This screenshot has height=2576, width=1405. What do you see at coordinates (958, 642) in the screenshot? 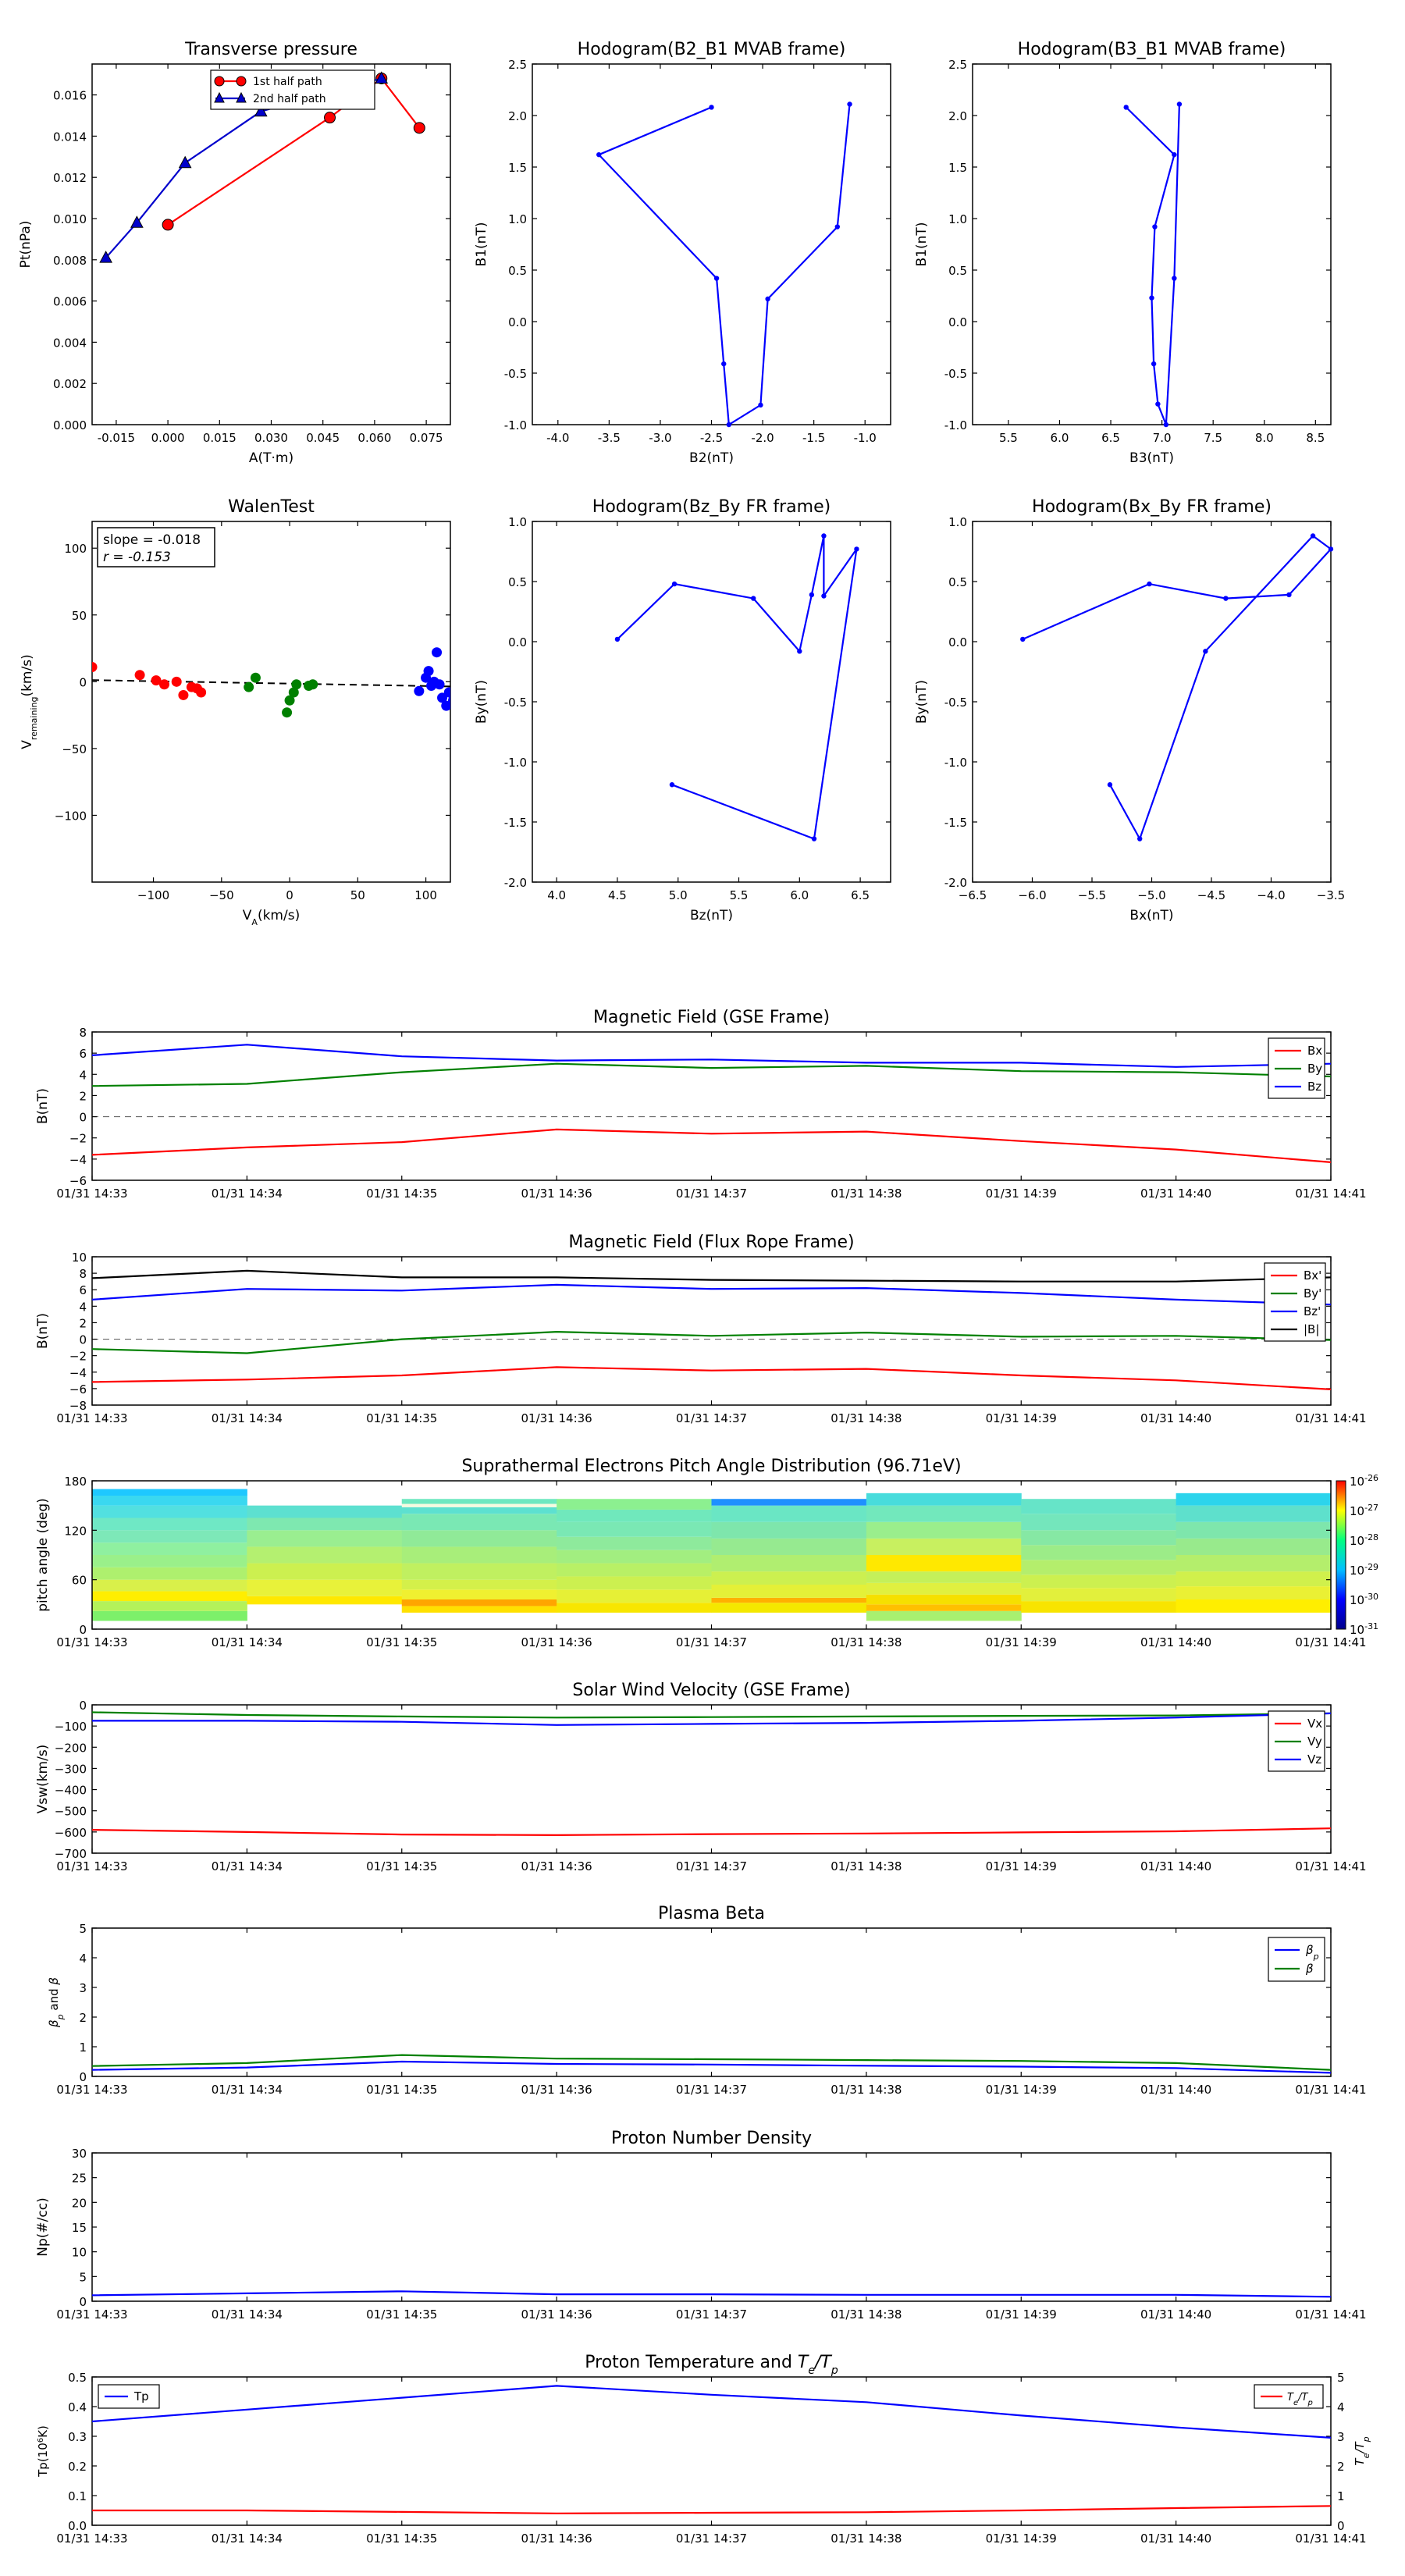
I see `hodo_bxby-ytick-label: 0.0` at bounding box center [958, 642].